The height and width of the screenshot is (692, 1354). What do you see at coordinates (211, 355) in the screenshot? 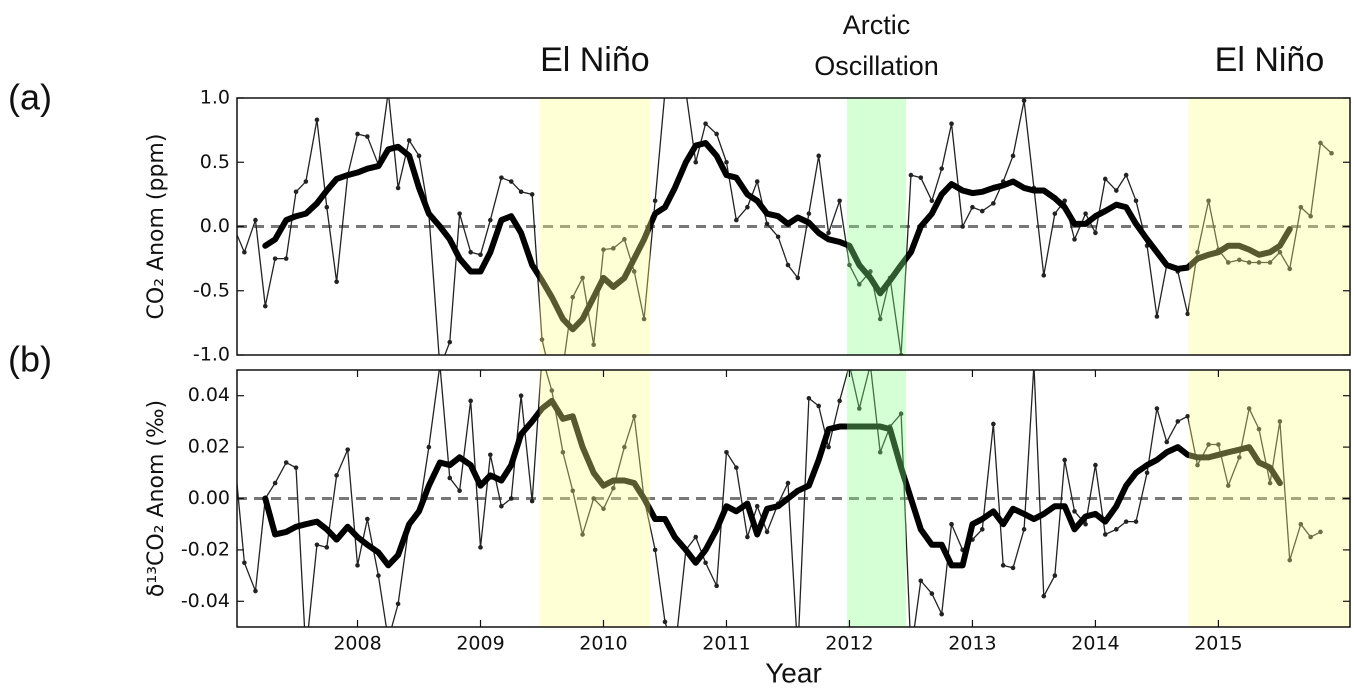
I see `y-tick-label: -1.0` at bounding box center [211, 355].